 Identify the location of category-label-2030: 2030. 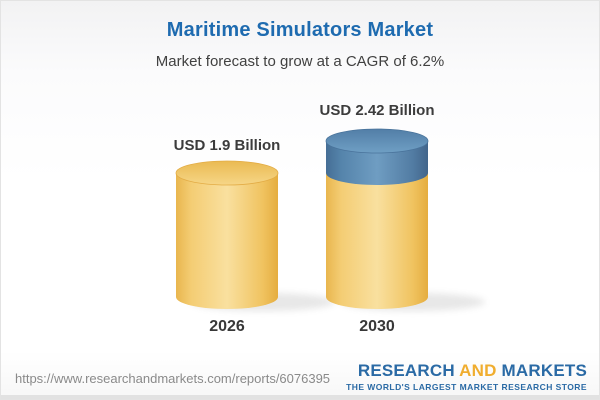
(377, 326).